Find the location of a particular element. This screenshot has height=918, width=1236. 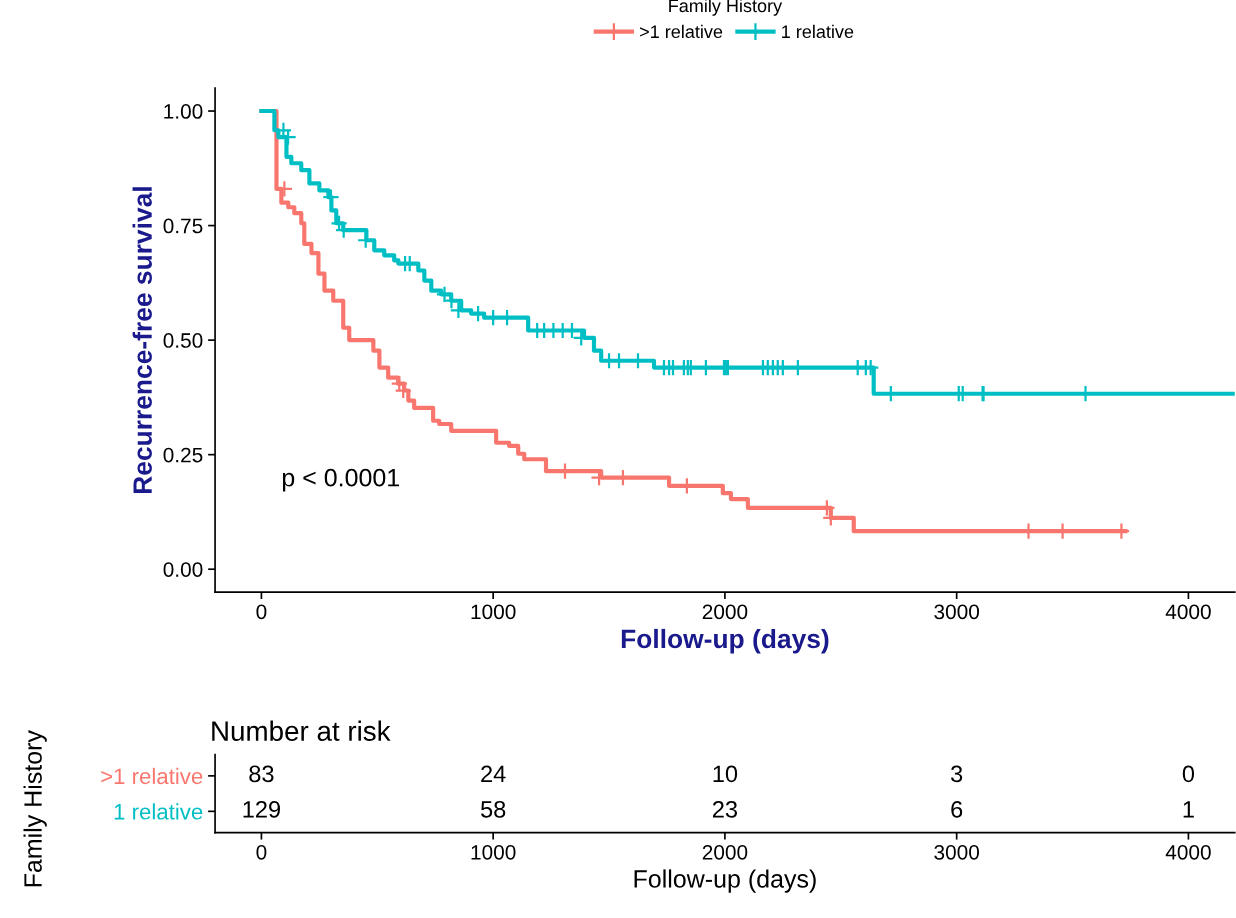

data-label: 0 is located at coordinates (1188, 774).